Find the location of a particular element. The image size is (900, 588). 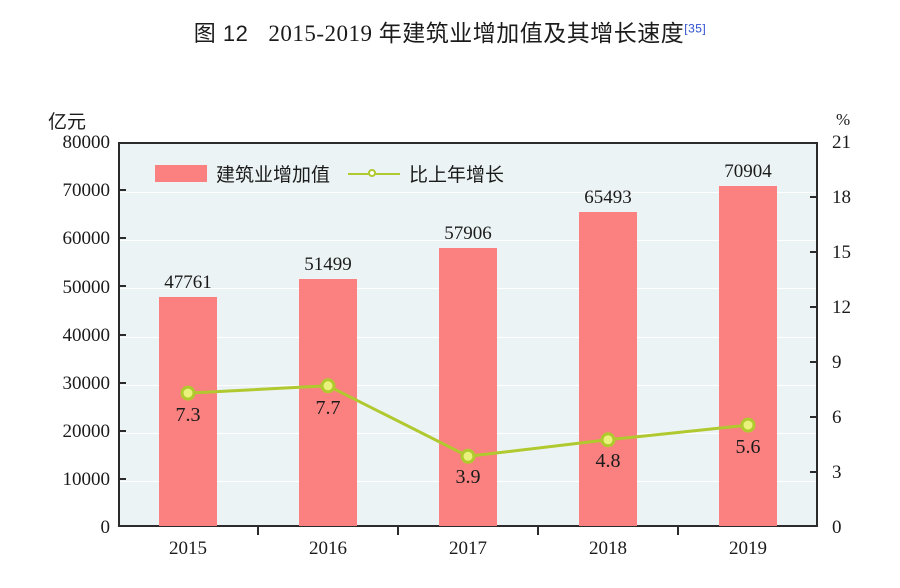

x-tick-2018: 2018 is located at coordinates (608, 548).